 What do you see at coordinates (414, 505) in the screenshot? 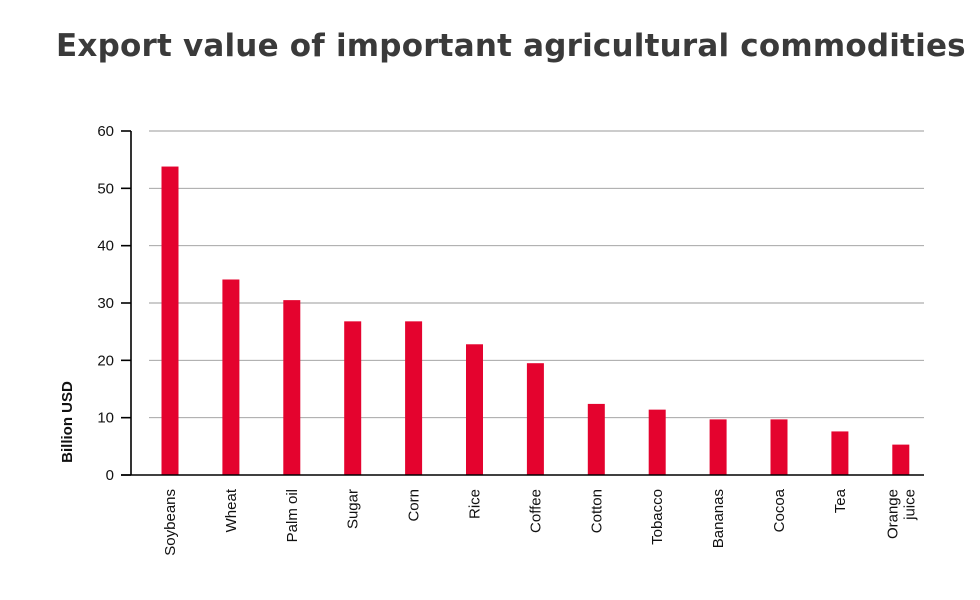
I see `x-category-label: Corn` at bounding box center [414, 505].